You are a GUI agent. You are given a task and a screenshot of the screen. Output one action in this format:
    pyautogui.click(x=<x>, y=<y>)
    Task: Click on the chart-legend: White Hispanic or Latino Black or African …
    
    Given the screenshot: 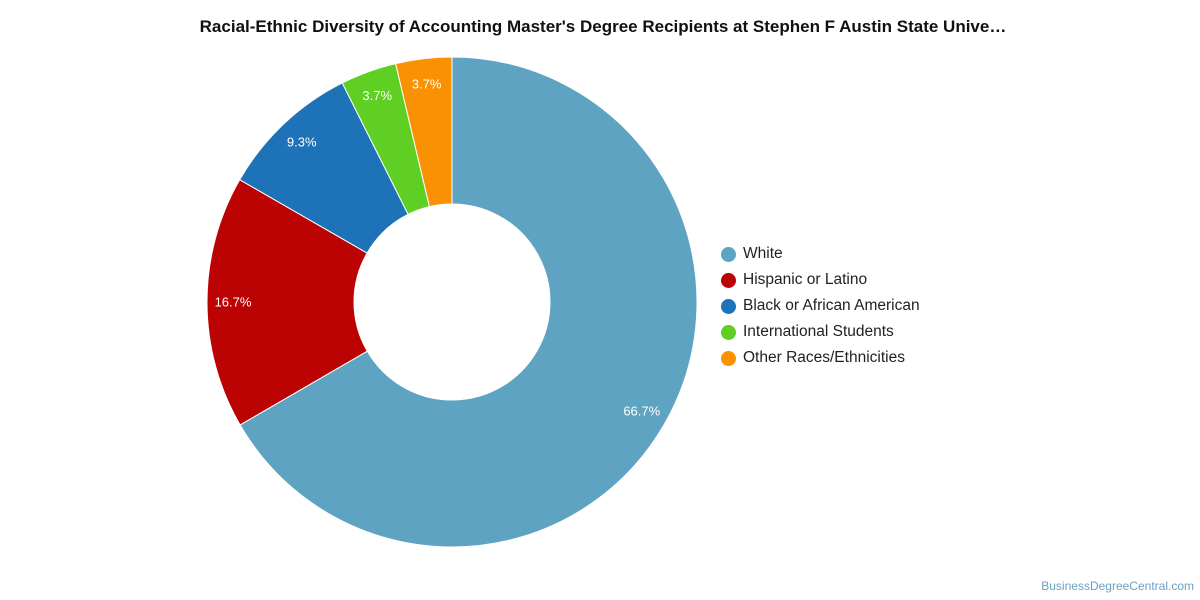 What is the action you would take?
    pyautogui.click(x=820, y=306)
    